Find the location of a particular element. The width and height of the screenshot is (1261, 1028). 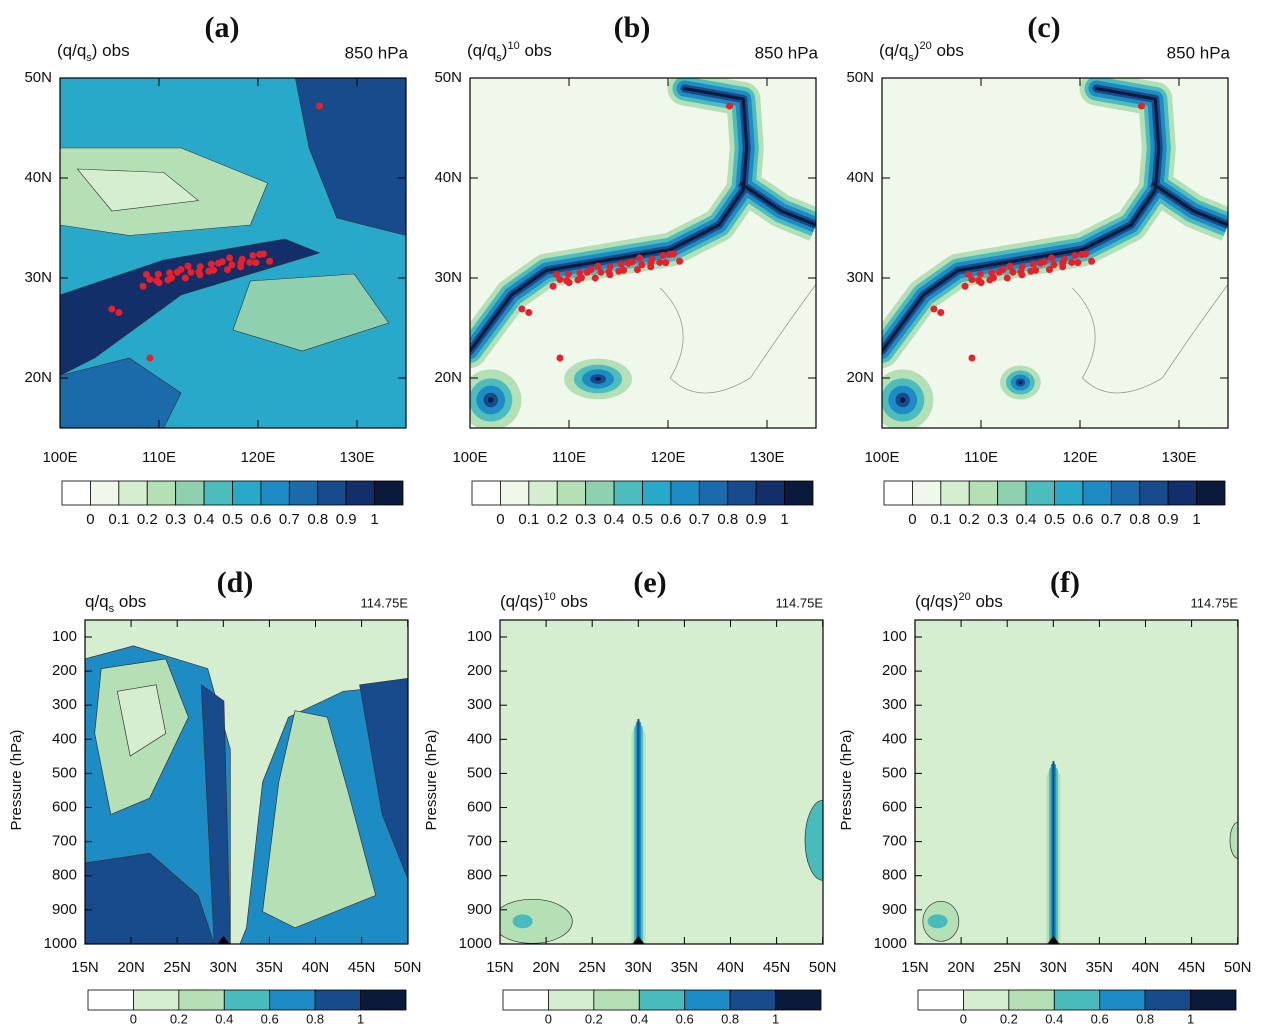

lat-tick-label: 40N is located at coordinates (316, 967).